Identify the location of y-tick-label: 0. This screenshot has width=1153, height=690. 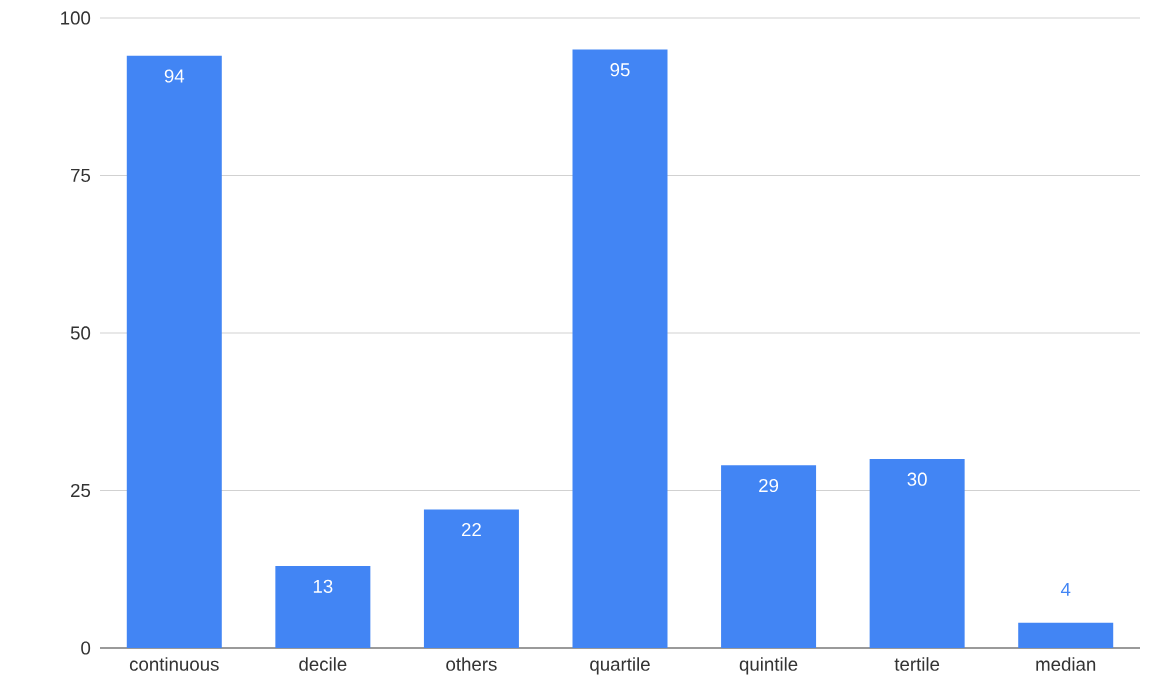
(86, 648).